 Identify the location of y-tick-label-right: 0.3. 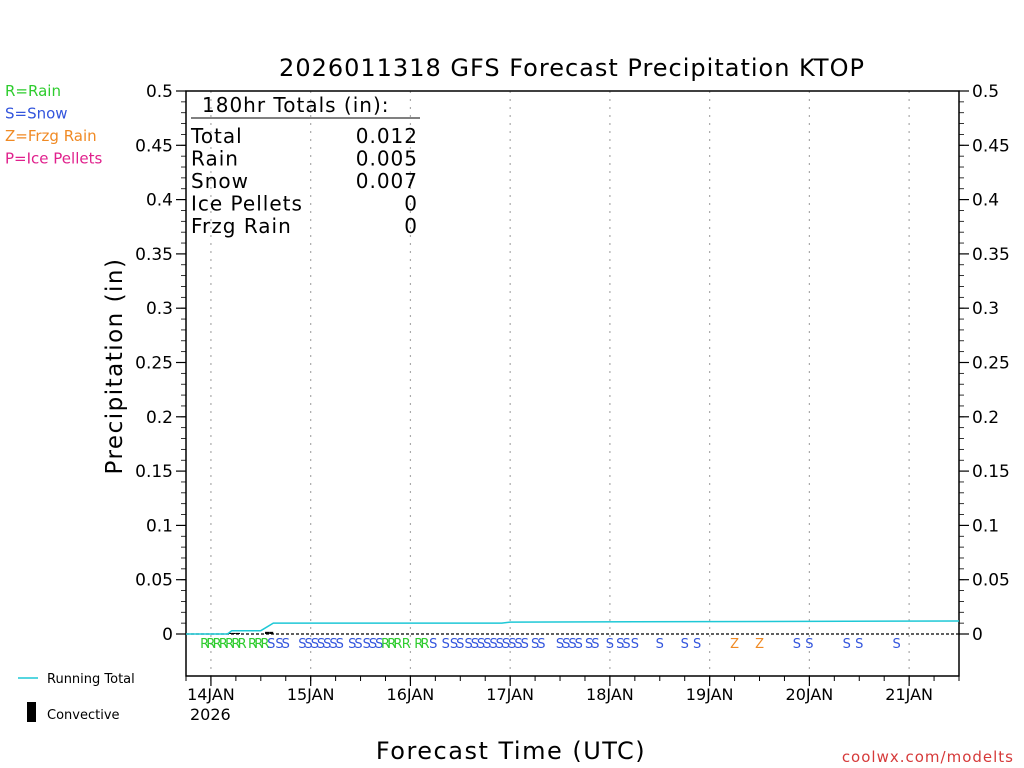
(985, 309).